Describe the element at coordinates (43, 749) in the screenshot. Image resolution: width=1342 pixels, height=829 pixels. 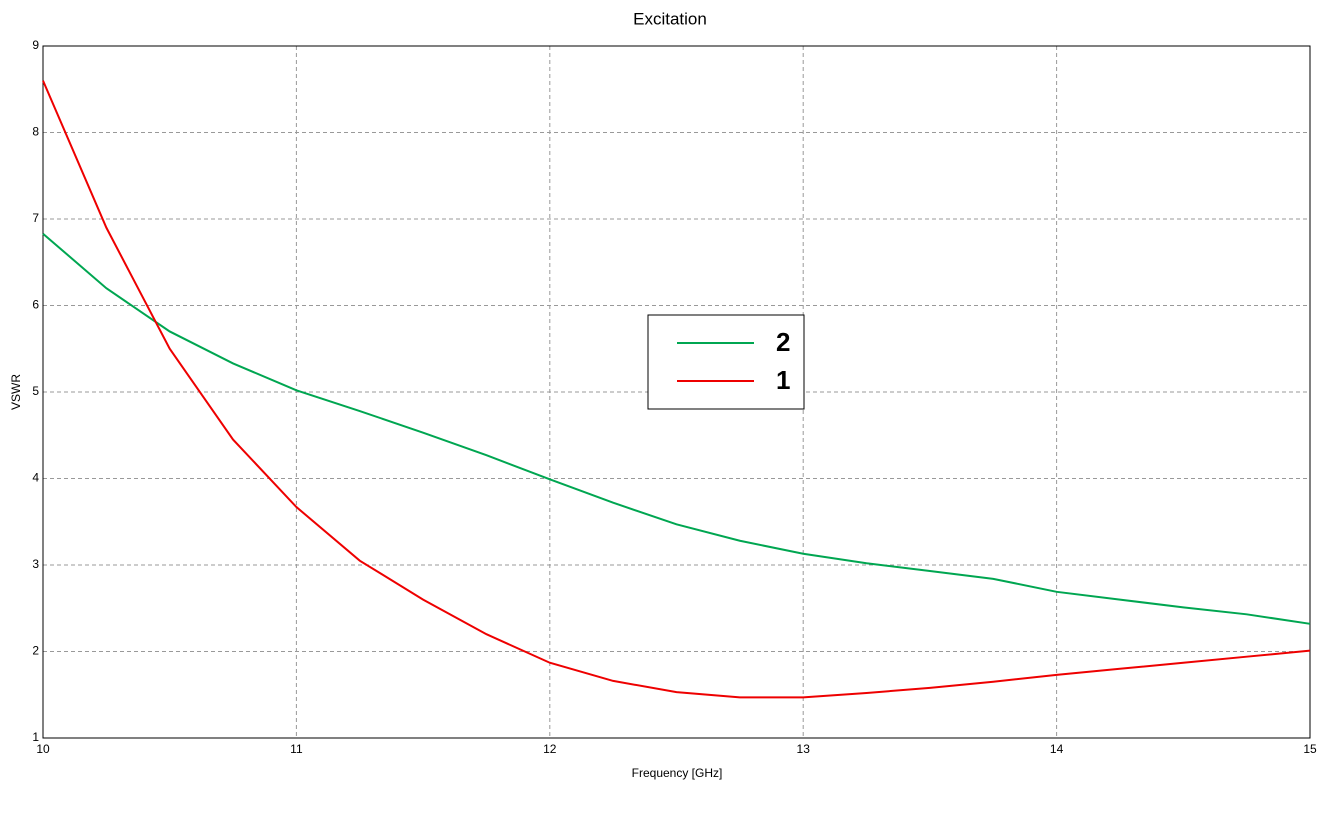
I see `x-tick-label: 10` at that location.